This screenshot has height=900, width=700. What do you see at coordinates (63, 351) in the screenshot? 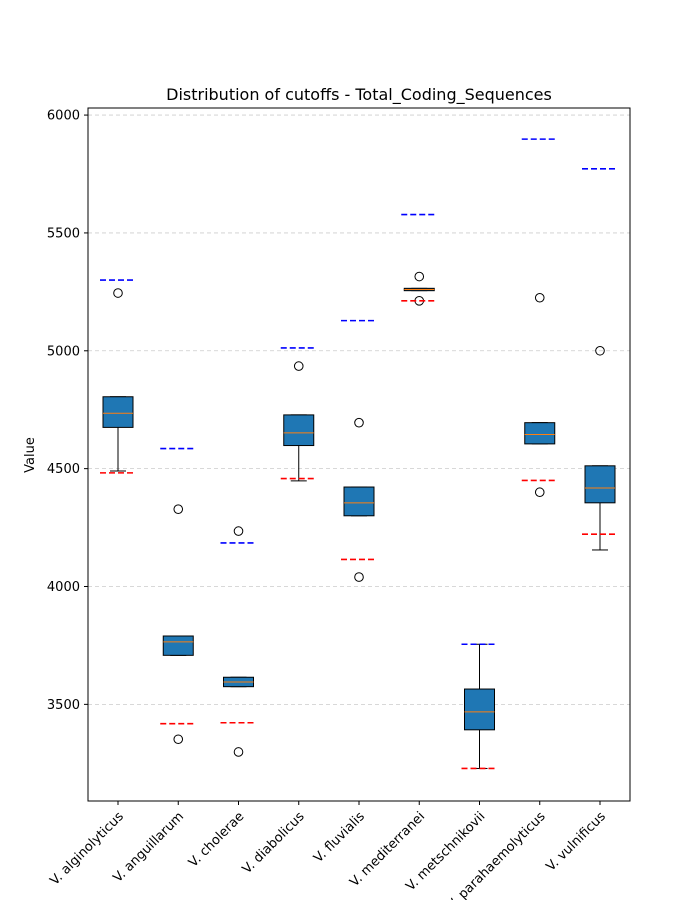
I see `y-tick-label: 5000` at bounding box center [63, 351].